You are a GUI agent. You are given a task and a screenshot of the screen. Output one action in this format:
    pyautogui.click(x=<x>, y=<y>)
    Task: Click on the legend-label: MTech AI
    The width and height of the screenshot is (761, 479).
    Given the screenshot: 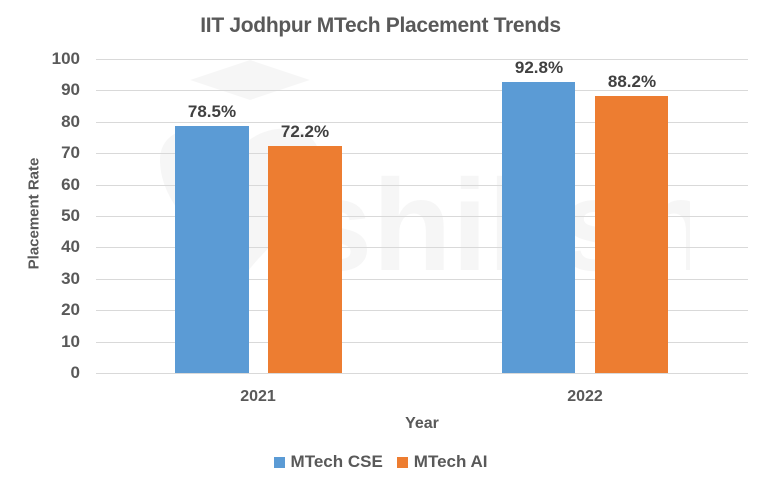 What is the action you would take?
    pyautogui.click(x=450, y=461)
    